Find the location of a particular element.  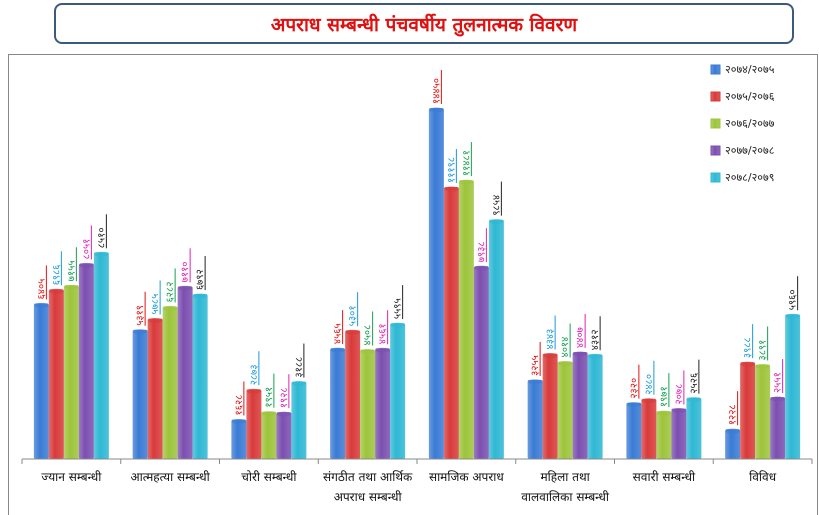

value-label-3-1: ५३०१ is located at coordinates (353, 315).